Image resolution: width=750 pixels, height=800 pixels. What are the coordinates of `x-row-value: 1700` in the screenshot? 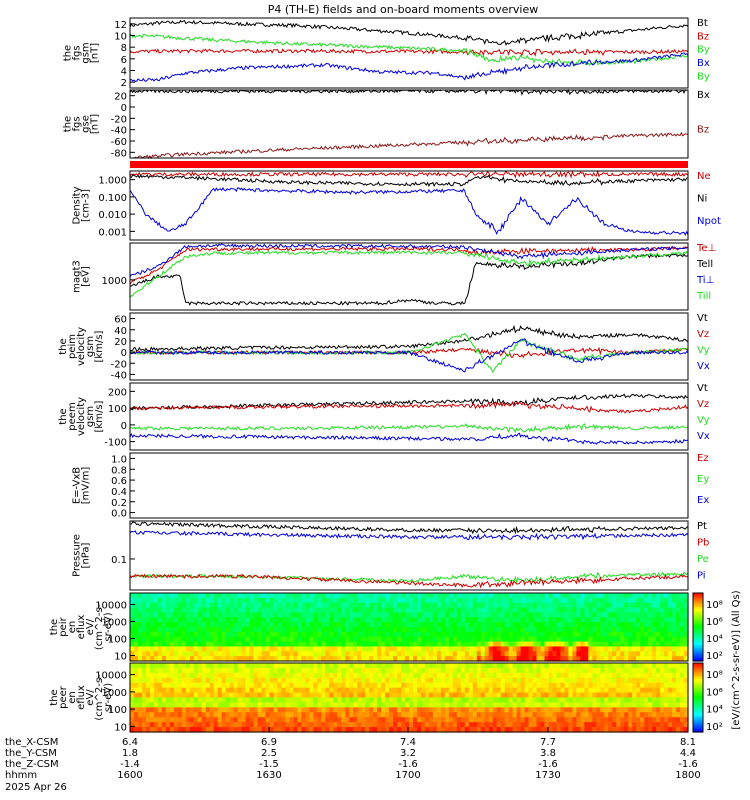 It's located at (407, 775).